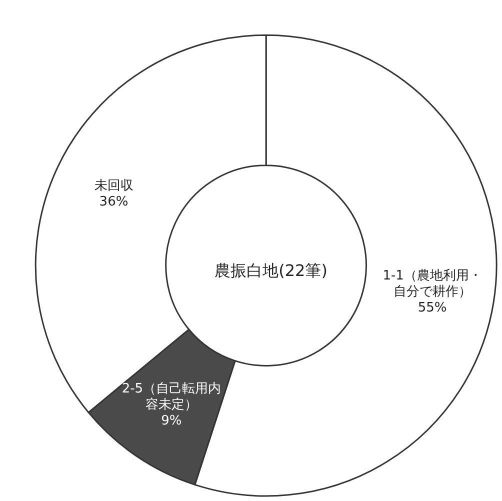 The image size is (502, 501). I want to click on data-label: 55%, so click(432, 308).